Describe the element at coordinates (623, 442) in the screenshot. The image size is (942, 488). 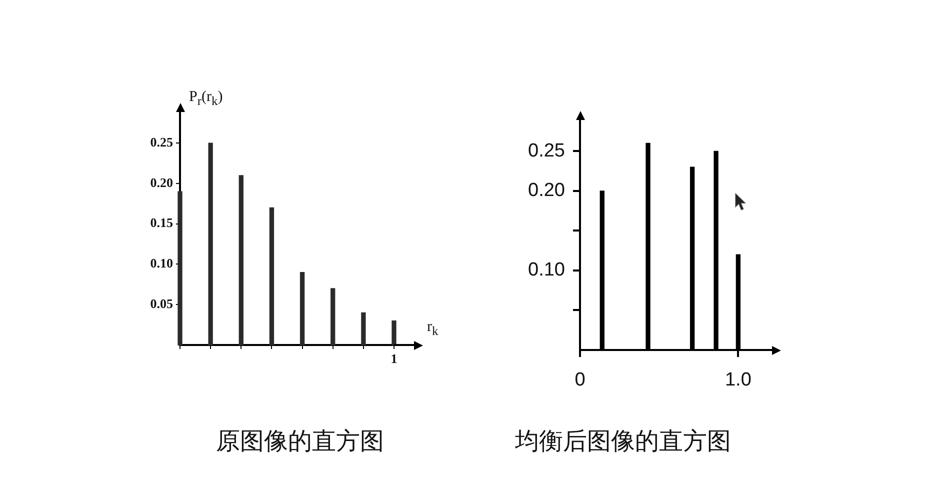
I see `text: 均衡后图像的直方图` at that location.